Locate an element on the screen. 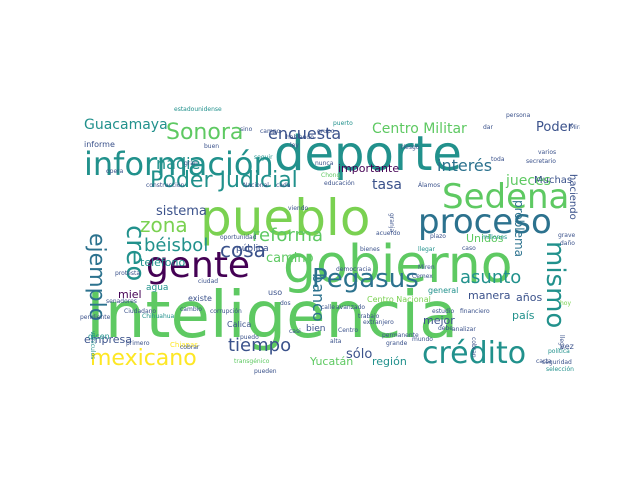 The width and height of the screenshot is (640, 480). word-unidos: Unidos is located at coordinates (485, 238).